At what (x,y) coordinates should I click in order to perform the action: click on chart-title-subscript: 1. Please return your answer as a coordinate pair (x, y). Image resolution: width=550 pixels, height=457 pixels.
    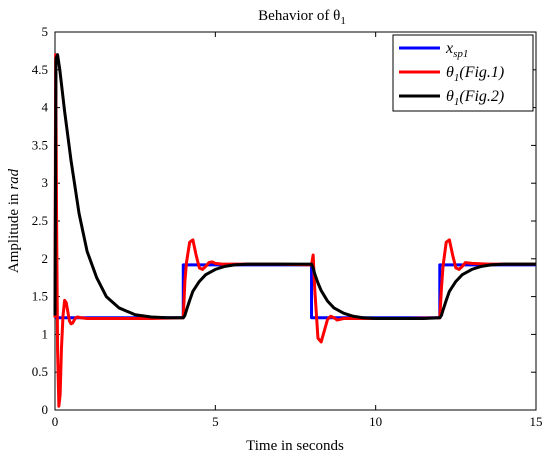
    Looking at the image, I should click on (343, 21).